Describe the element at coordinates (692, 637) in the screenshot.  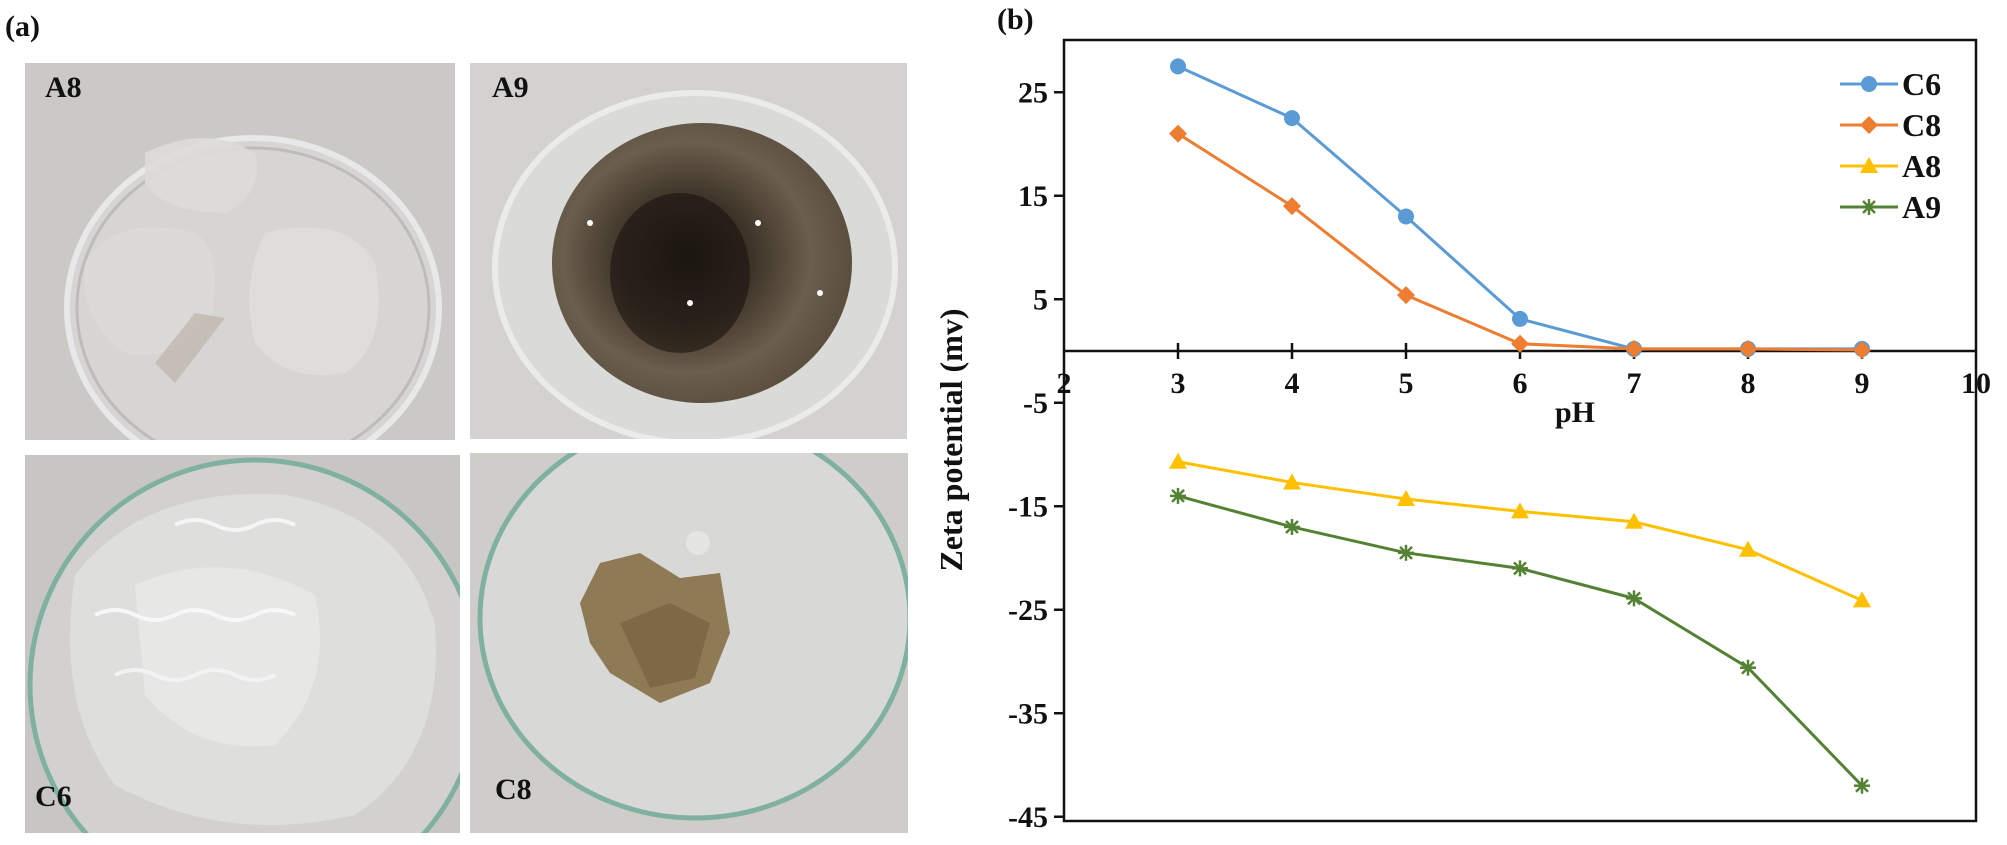
I see `petri-dish-c8-illustration` at that location.